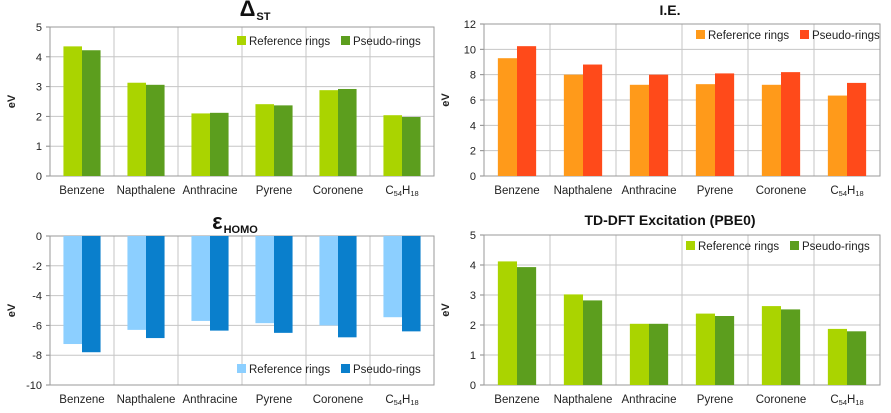 The width and height of the screenshot is (891, 413). What do you see at coordinates (473, 236) in the screenshot?
I see `y-tick-label: 5` at bounding box center [473, 236].